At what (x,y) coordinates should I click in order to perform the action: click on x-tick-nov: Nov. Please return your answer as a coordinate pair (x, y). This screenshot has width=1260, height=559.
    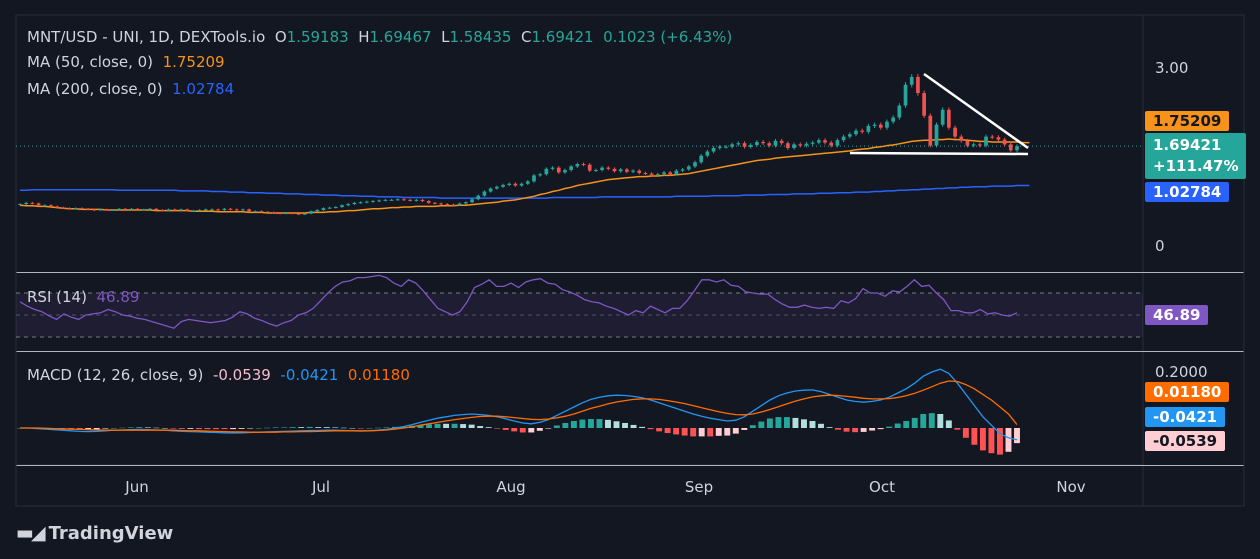
    Looking at the image, I should click on (1071, 487).